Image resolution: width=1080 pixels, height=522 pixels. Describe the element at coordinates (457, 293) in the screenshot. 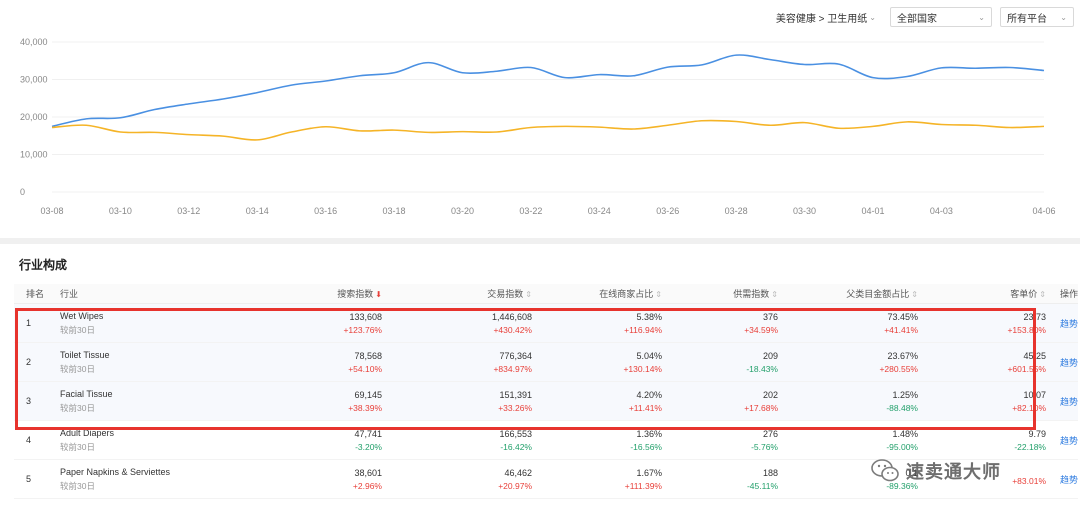

I see `header-trade: 交易指数 ⇕` at that location.